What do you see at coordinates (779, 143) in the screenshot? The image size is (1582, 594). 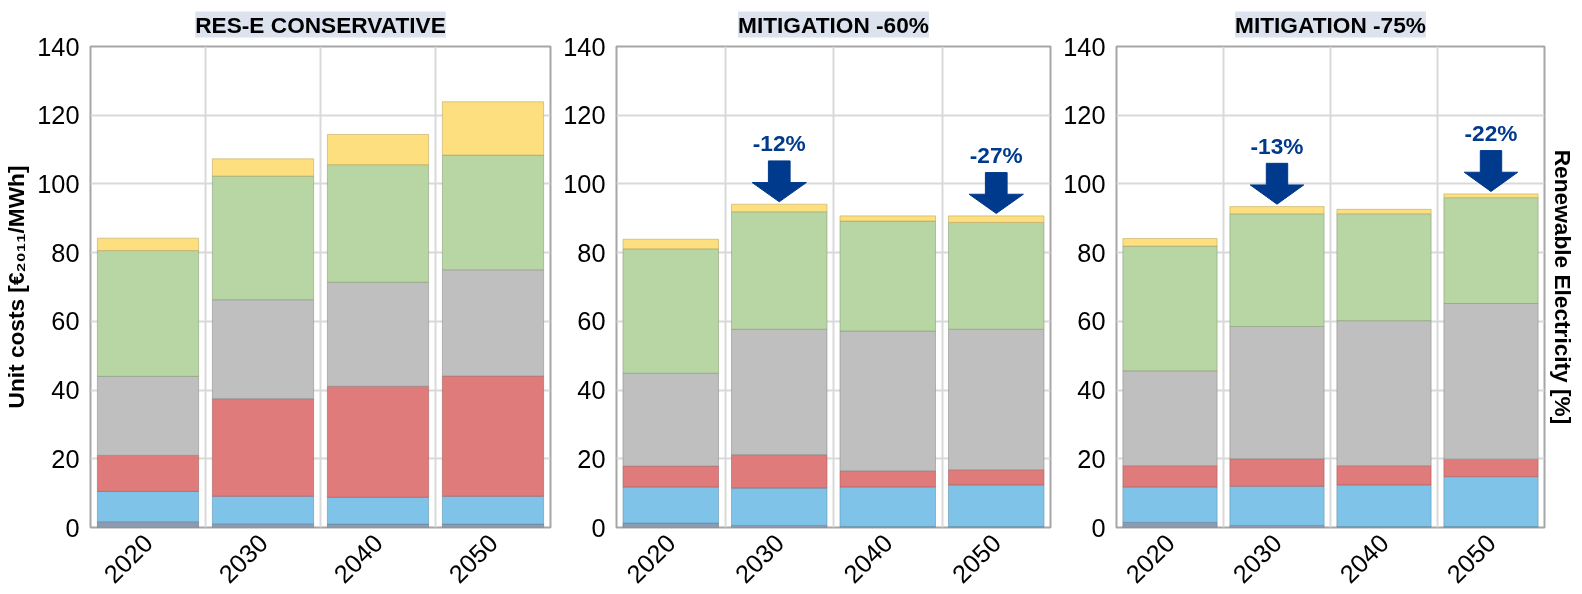 I see `annotation: -12%` at bounding box center [779, 143].